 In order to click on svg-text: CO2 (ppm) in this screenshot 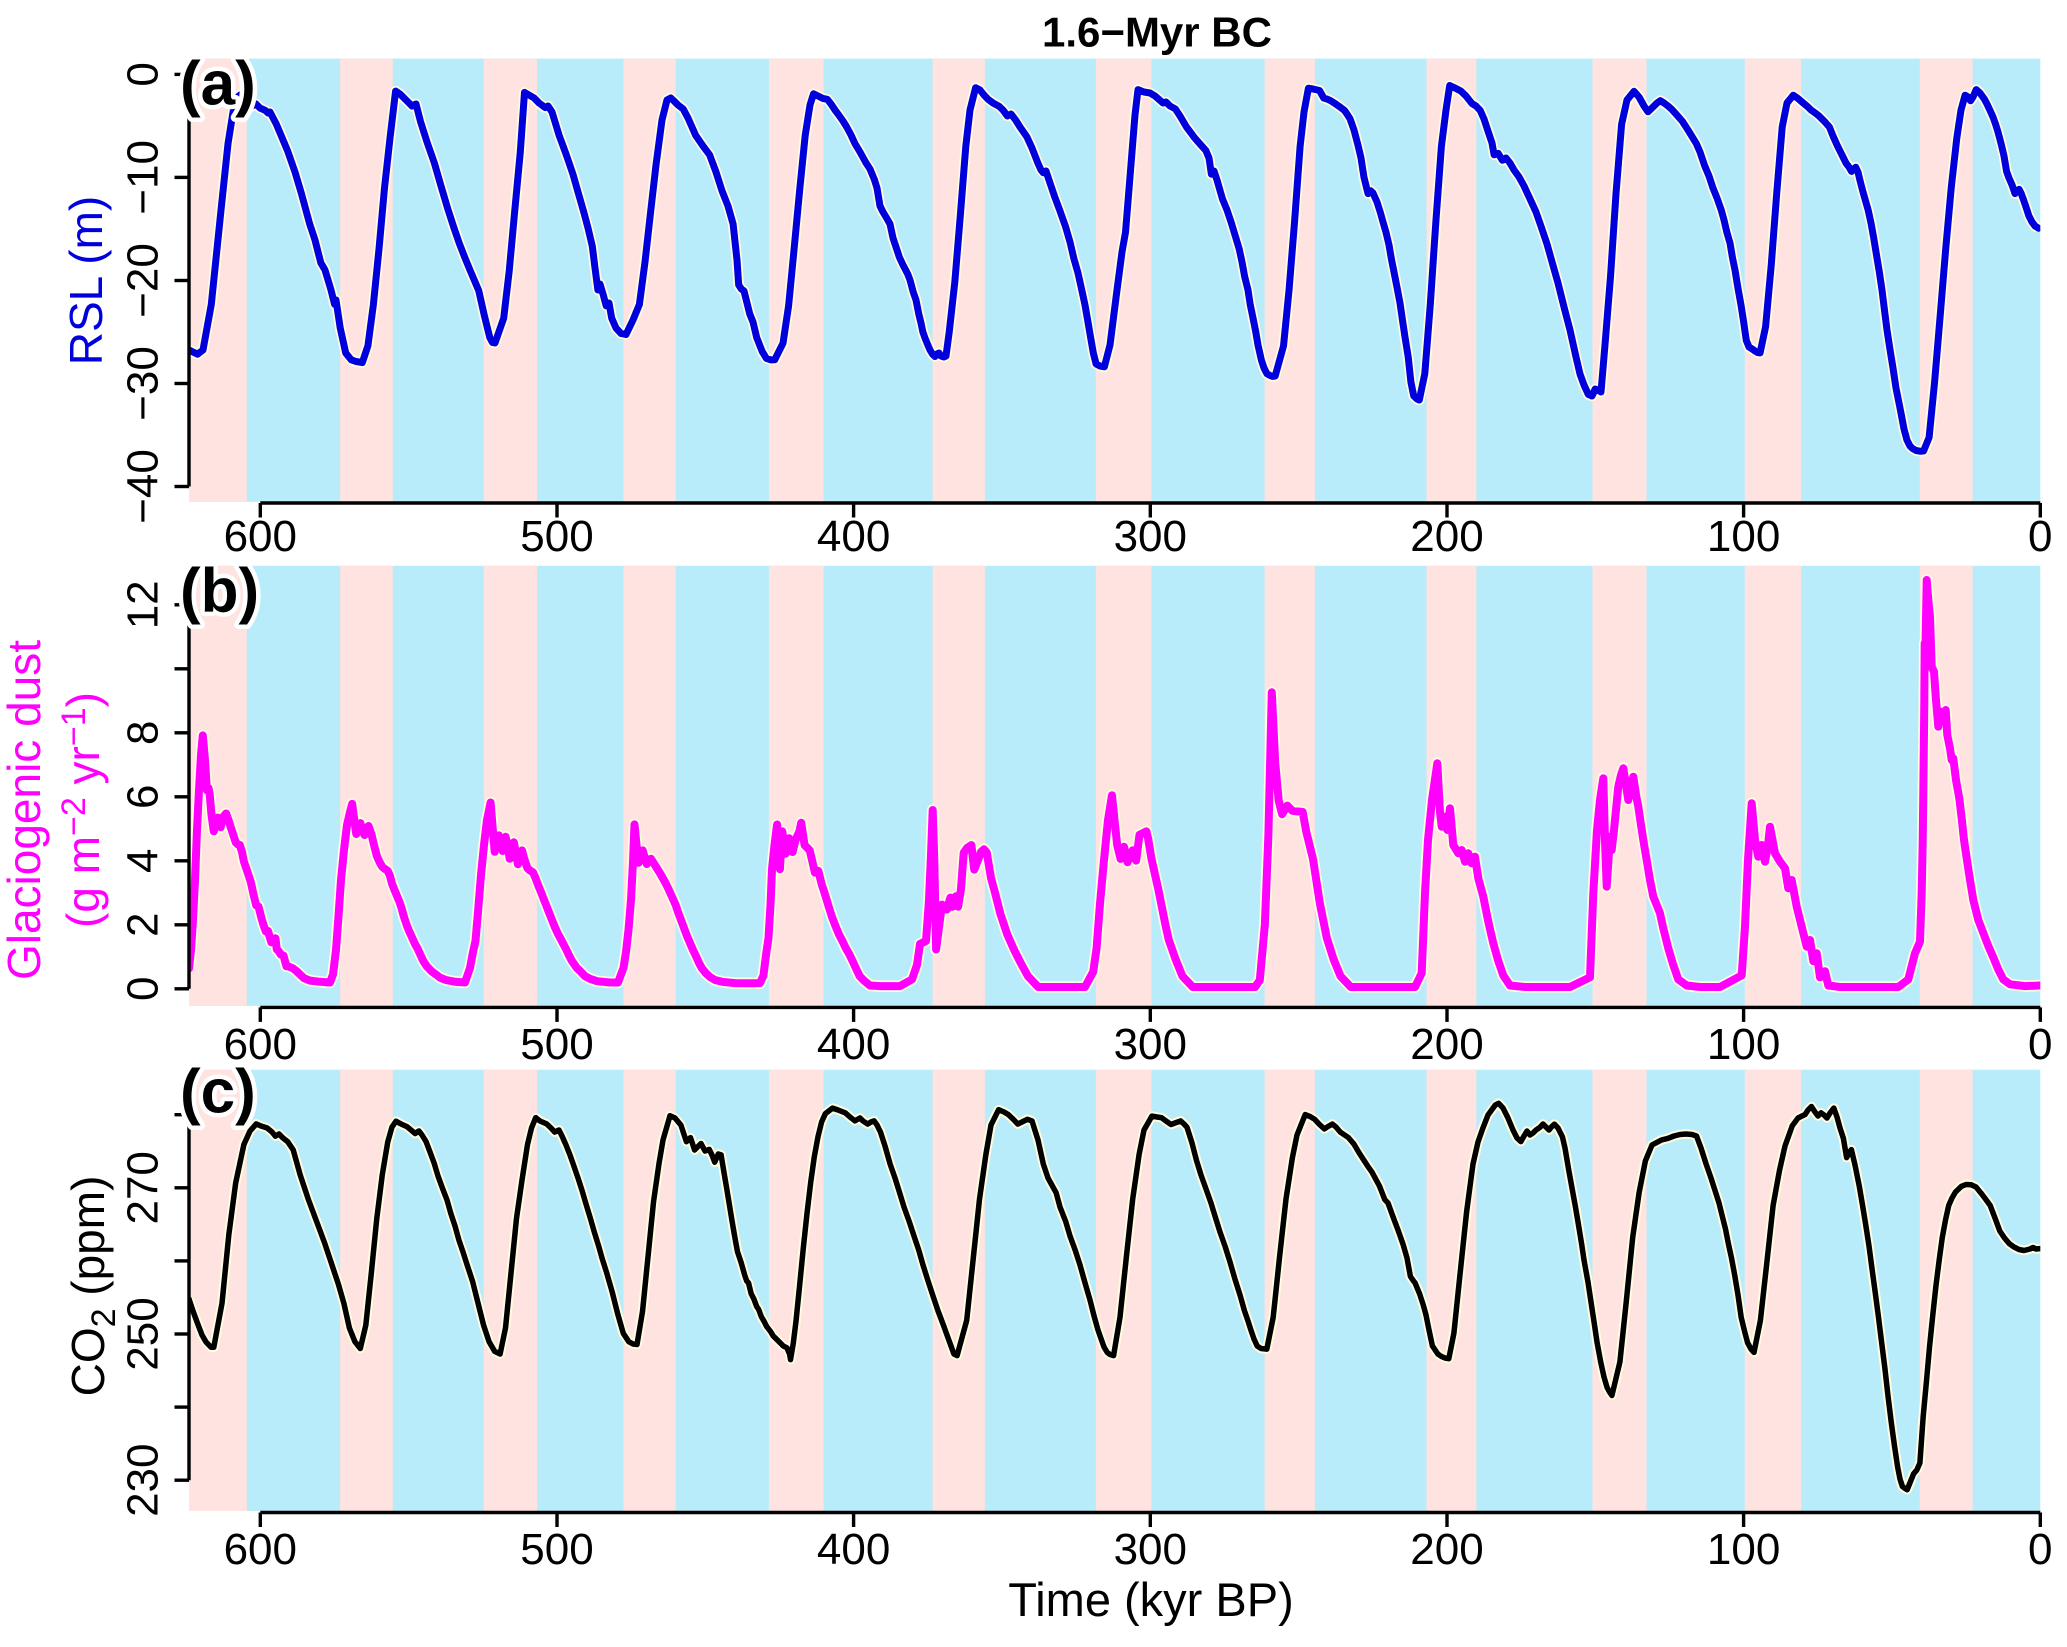, I will do `click(92, 1286)`.